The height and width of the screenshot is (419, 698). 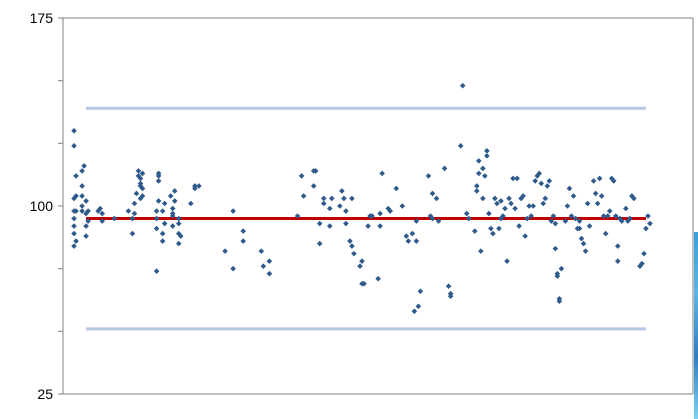 I want to click on y-tick-label: 100, so click(x=42, y=206).